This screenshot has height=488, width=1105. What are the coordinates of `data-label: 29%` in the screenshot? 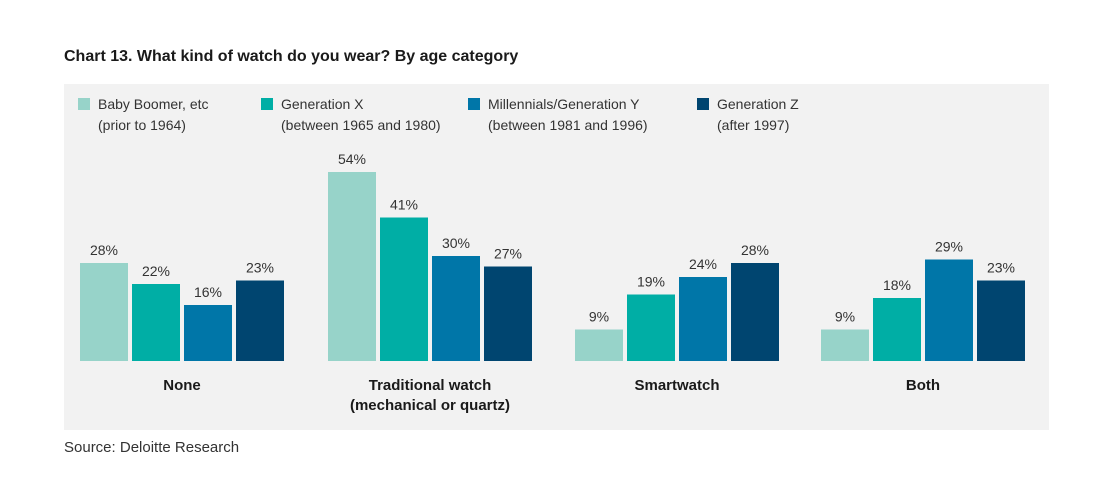 It's located at (949, 247).